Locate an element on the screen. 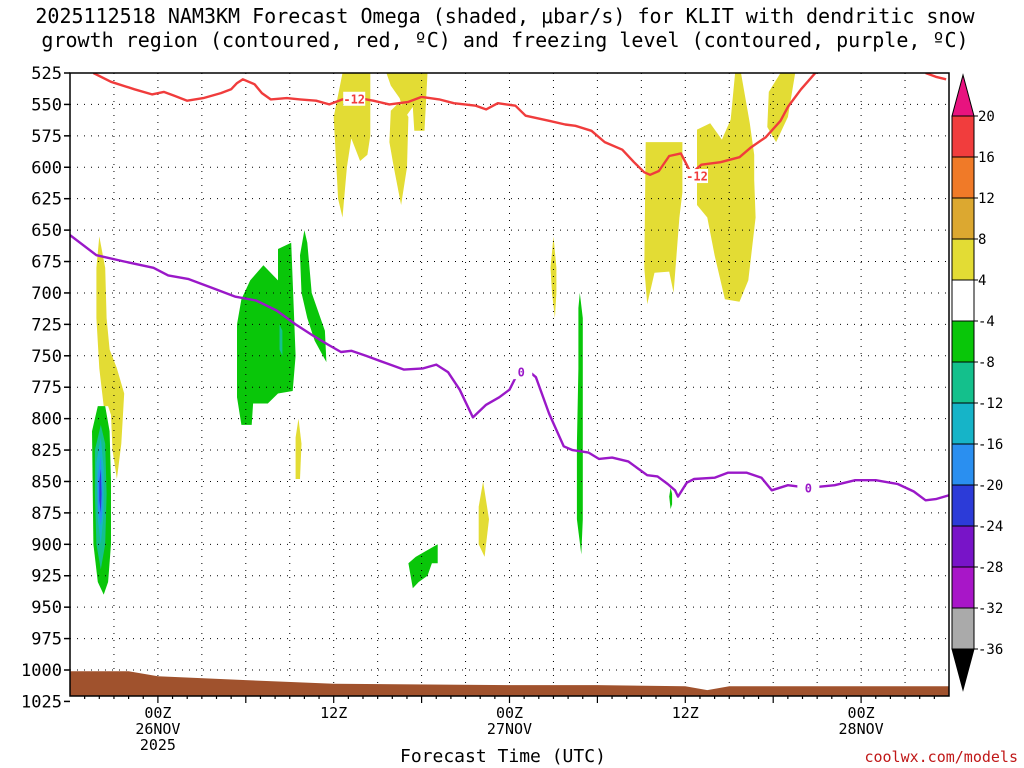  ytick-label-15: 900 is located at coordinates (46, 545).